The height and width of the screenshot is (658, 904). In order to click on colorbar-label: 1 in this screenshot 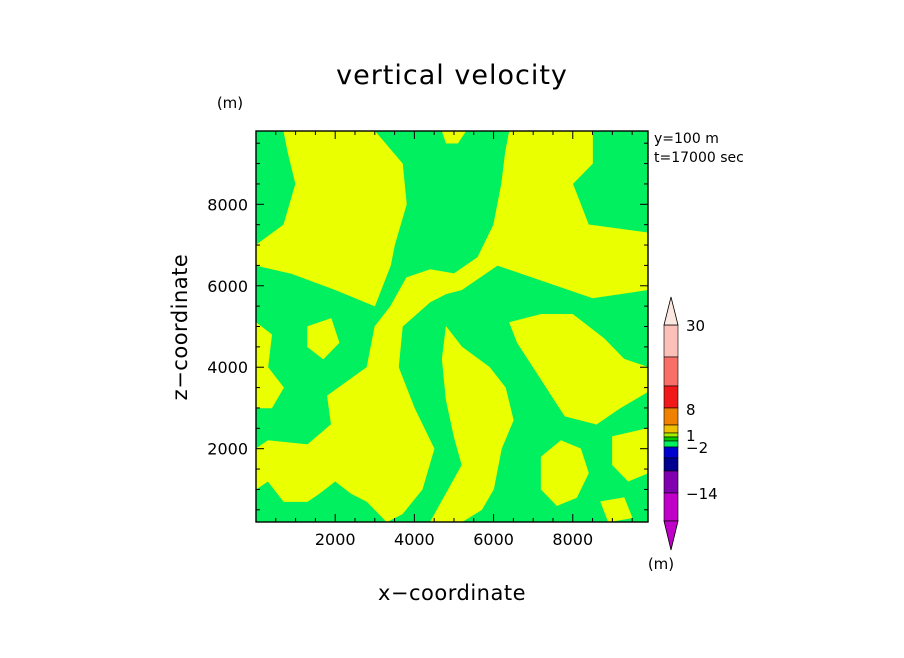, I will do `click(691, 436)`.